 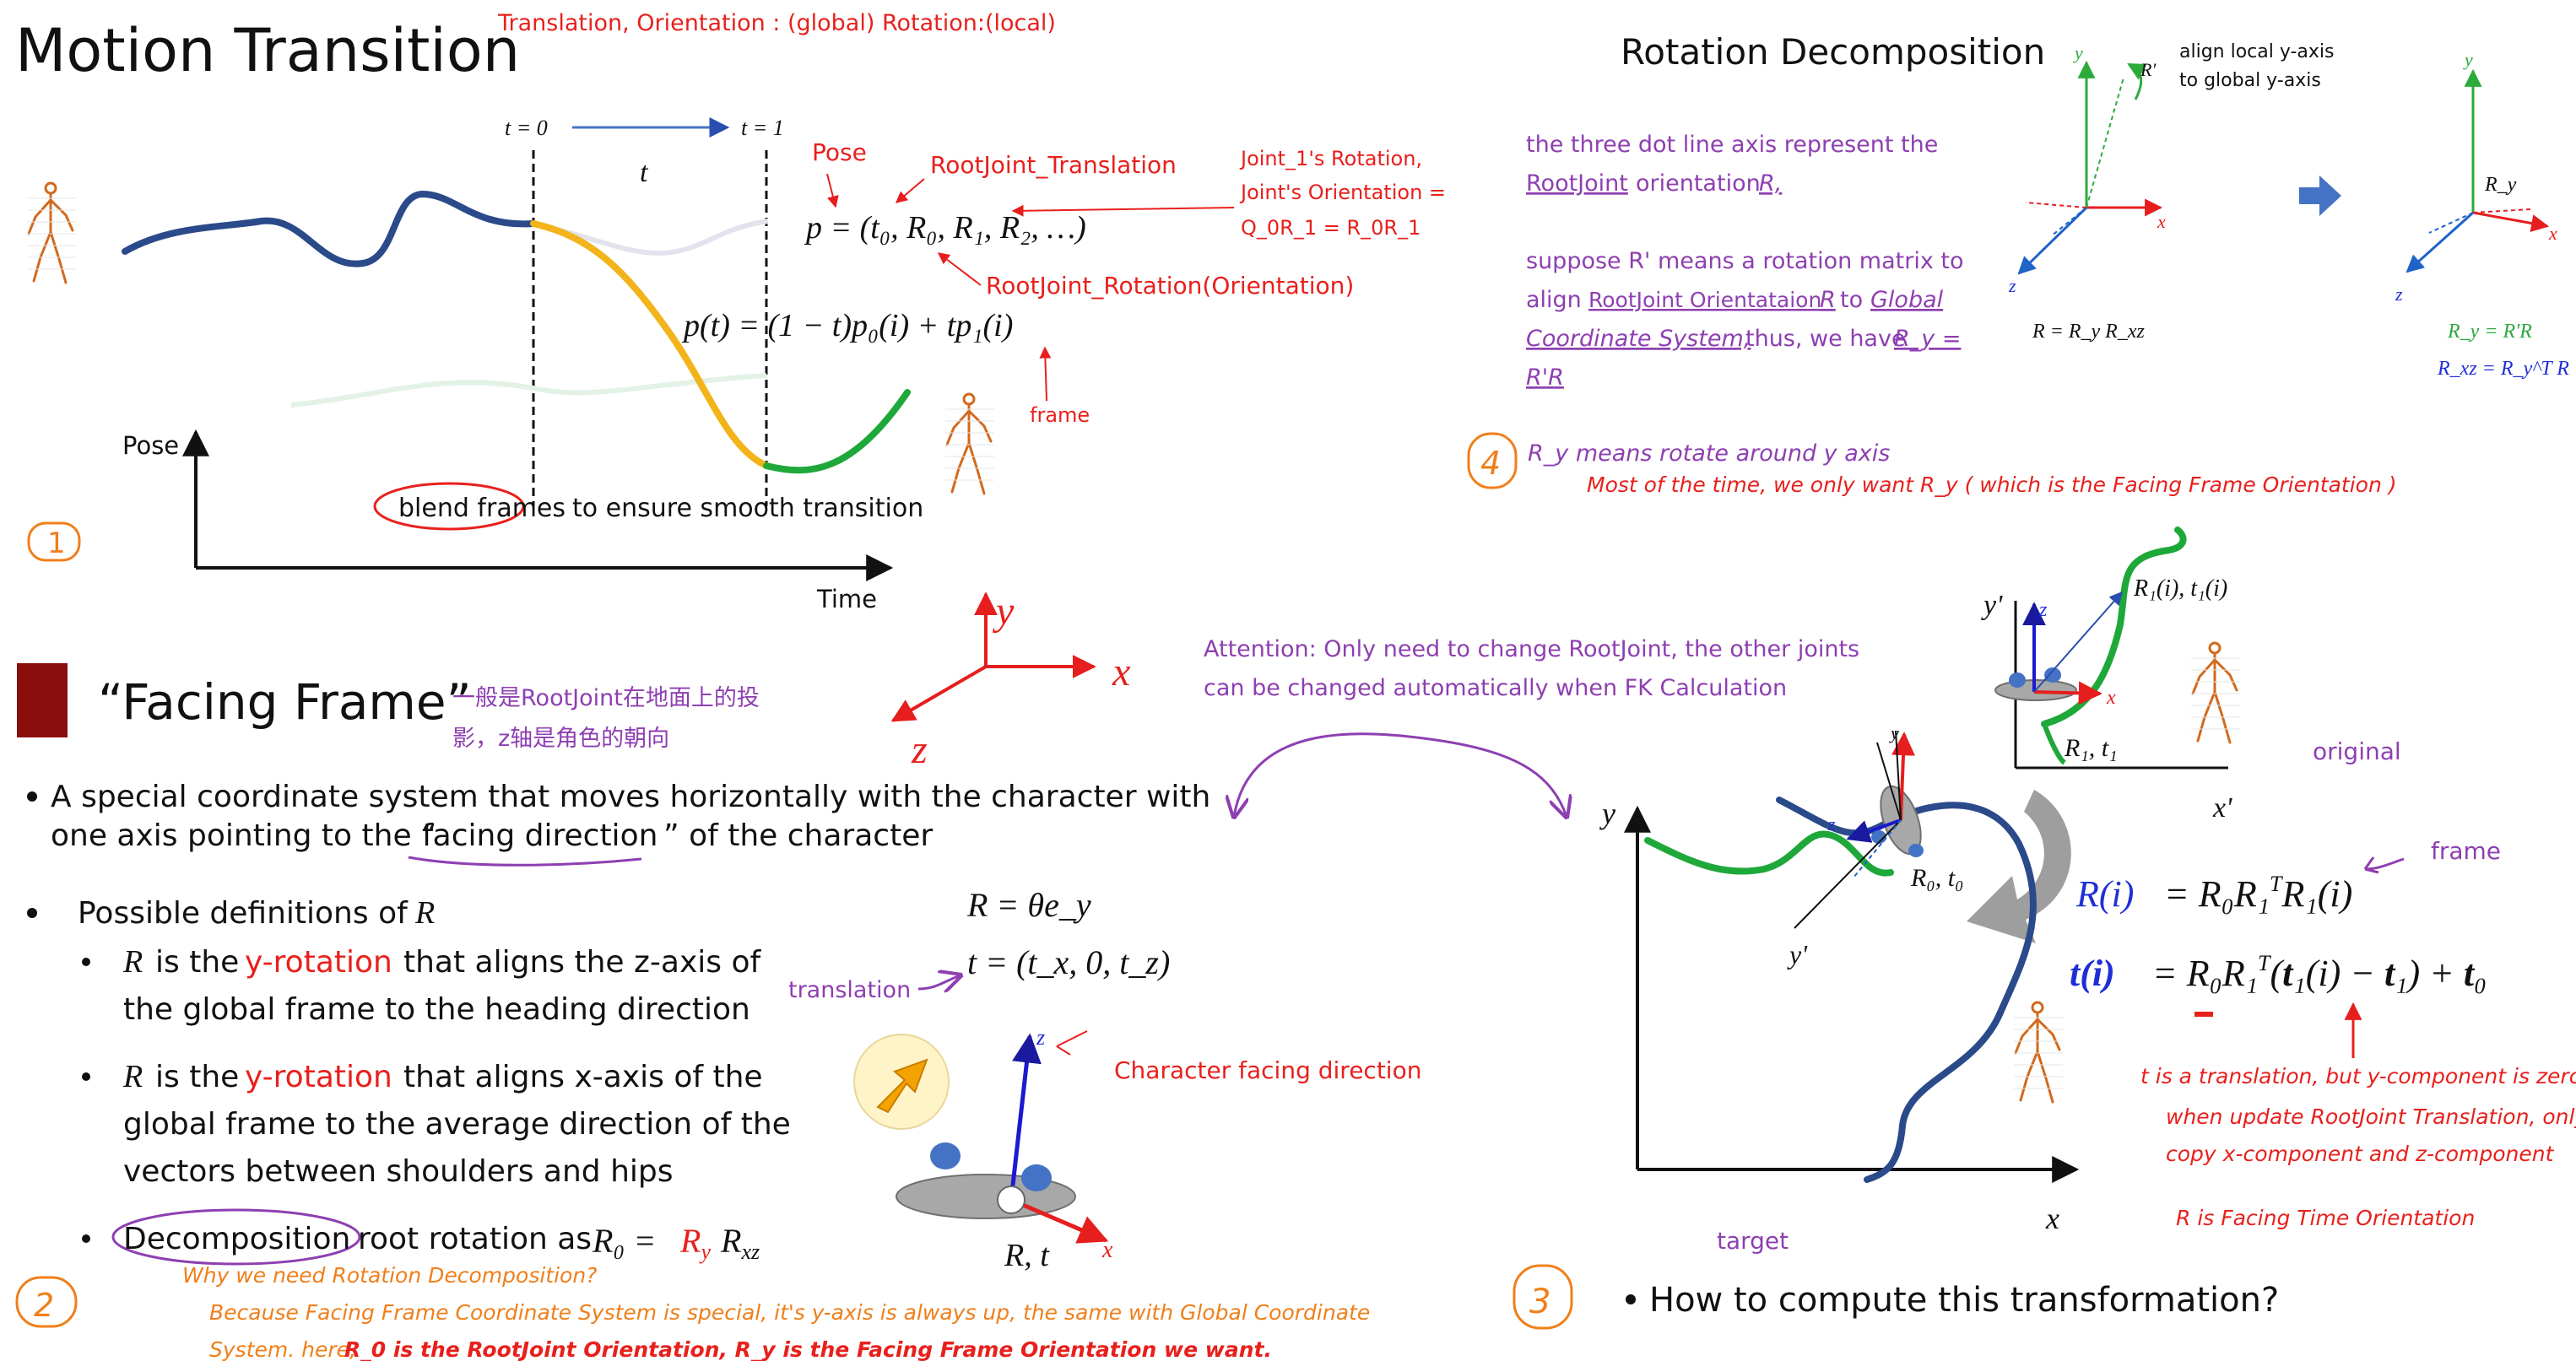 What do you see at coordinates (1797, 954) in the screenshot?
I see `target-yprime-label: y'` at bounding box center [1797, 954].